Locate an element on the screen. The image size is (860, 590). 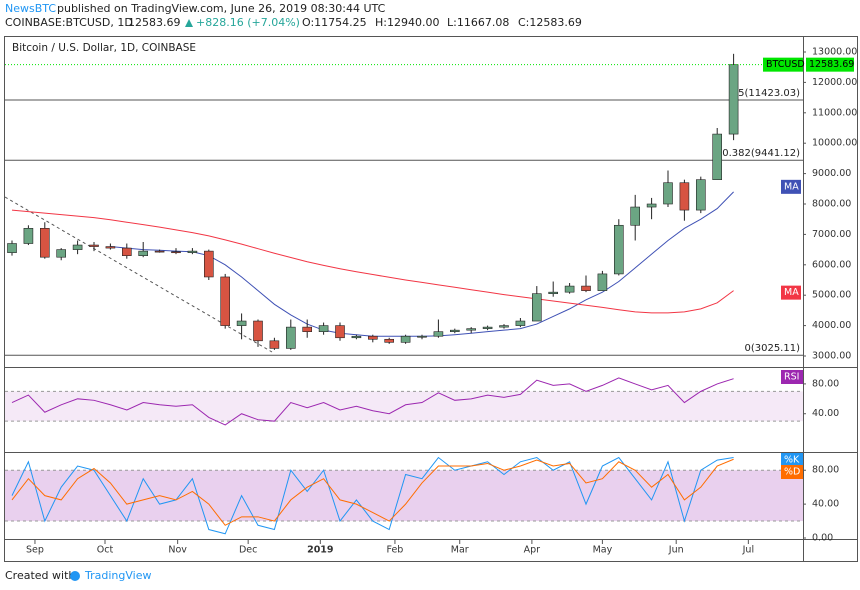
high: H:12940.00 is located at coordinates (407, 22).